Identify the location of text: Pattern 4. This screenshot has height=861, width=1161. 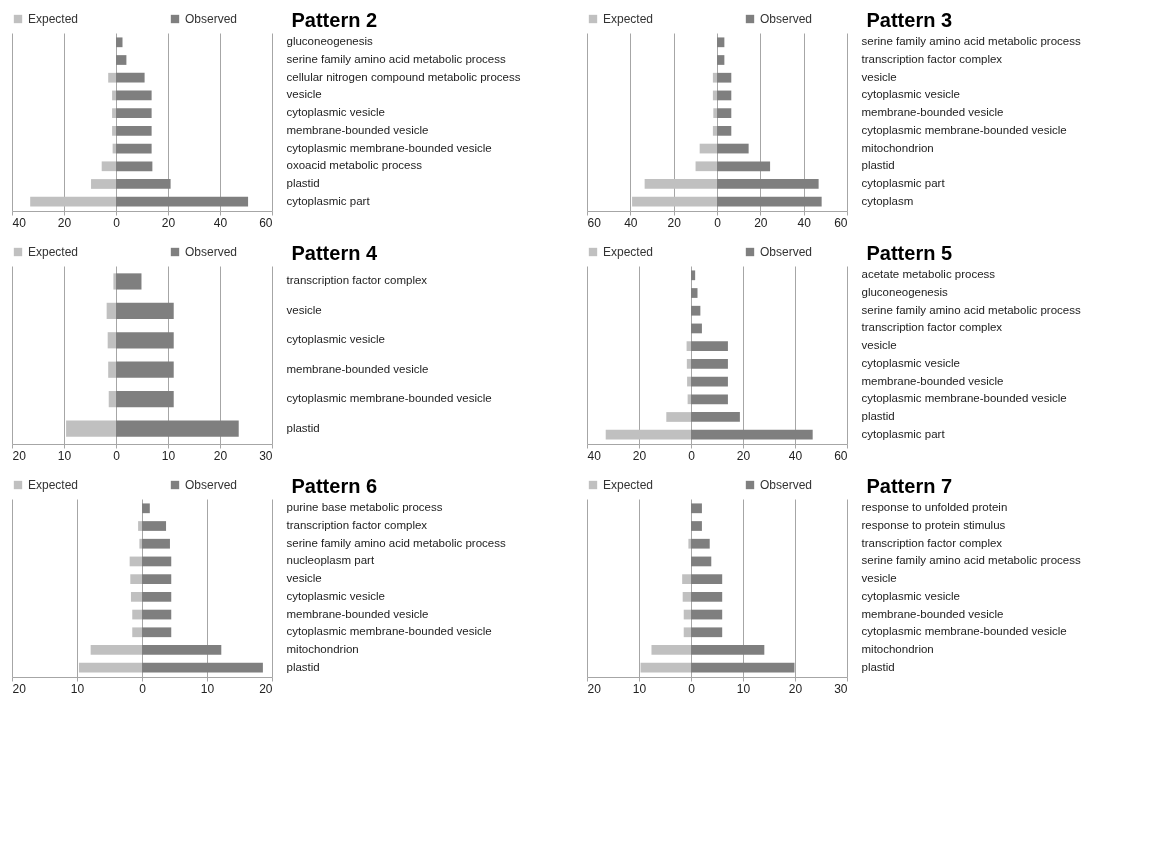
(334, 253).